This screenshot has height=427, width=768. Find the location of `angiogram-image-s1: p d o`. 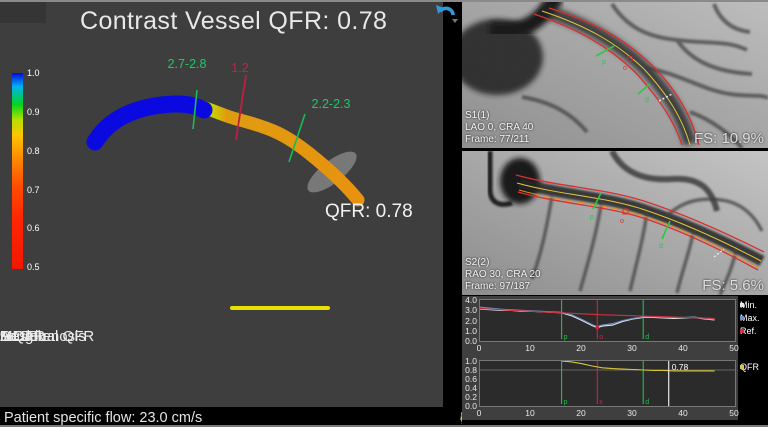

angiogram-image-s1: p d o is located at coordinates (615, 75).